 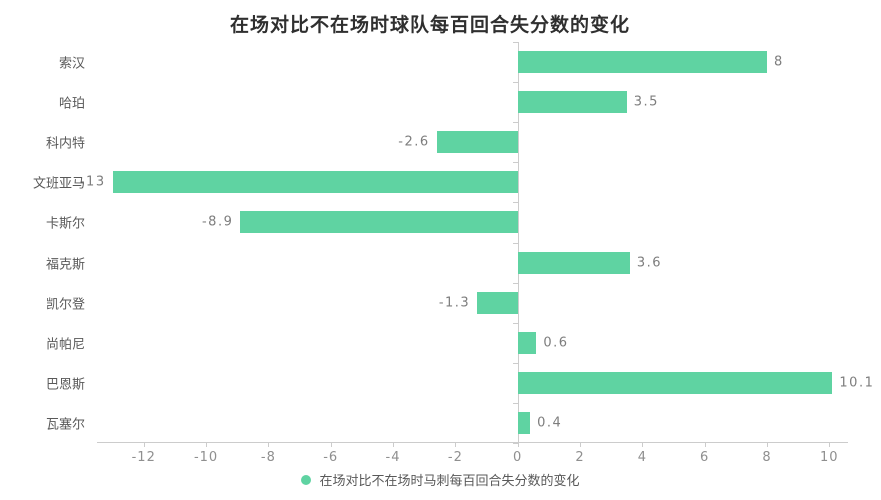 I want to click on zero-axis-line, so click(x=518, y=242).